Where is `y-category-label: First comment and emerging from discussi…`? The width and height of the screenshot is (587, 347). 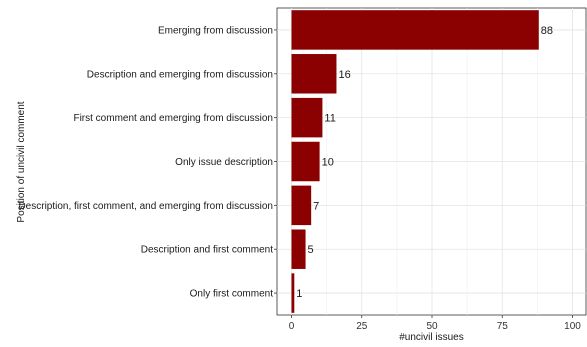 y-category-label: First comment and emerging from discussi… is located at coordinates (173, 118).